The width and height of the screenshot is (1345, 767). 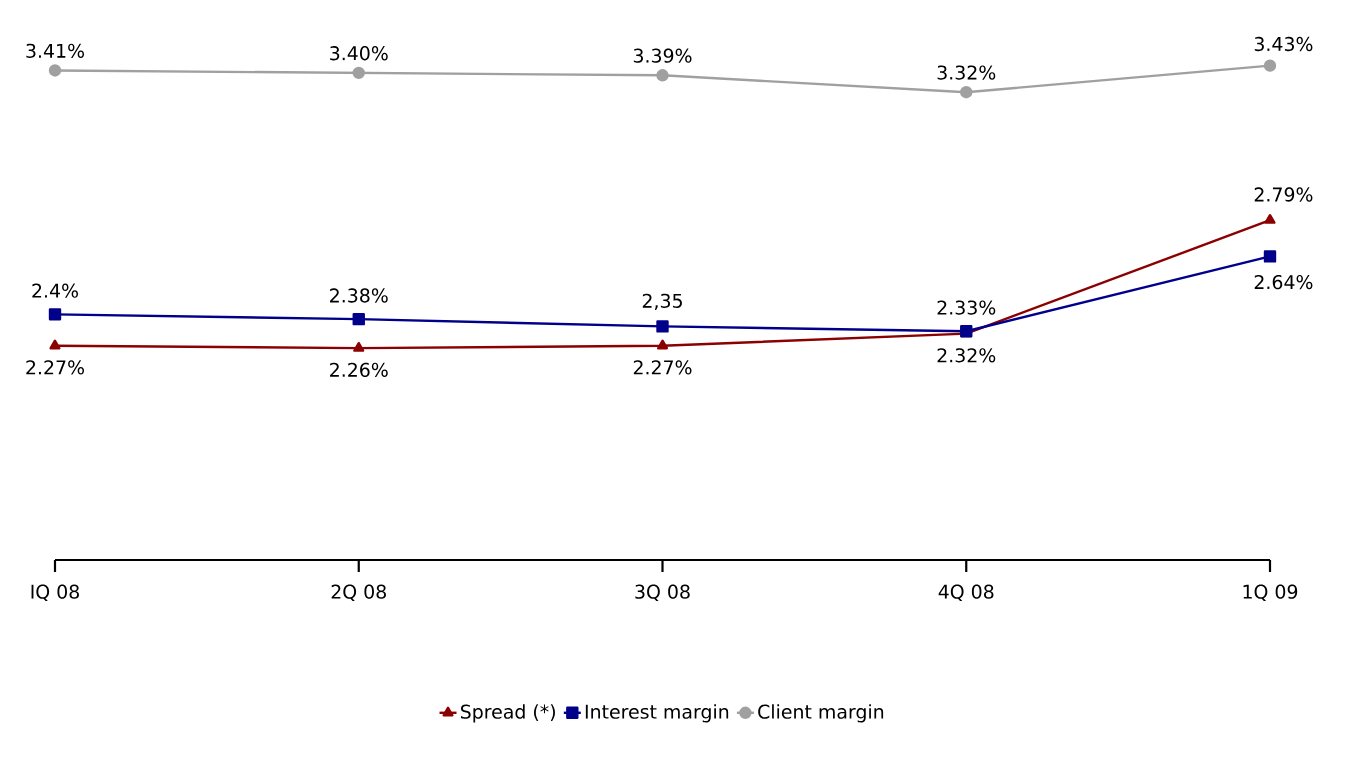 I want to click on data-label: 3.43%, so click(x=1283, y=44).